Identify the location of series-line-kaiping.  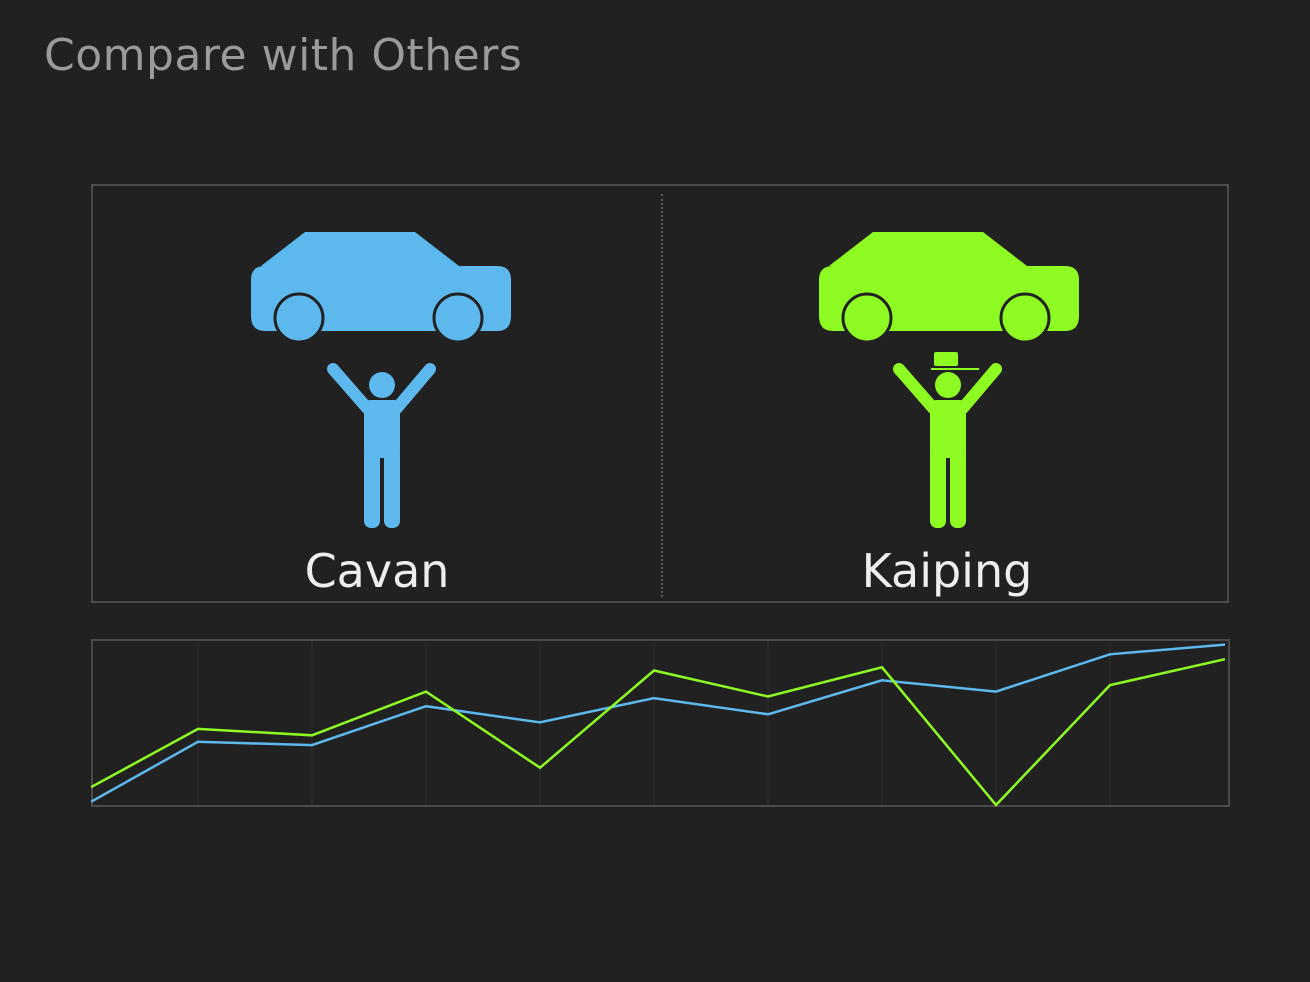
(658, 732).